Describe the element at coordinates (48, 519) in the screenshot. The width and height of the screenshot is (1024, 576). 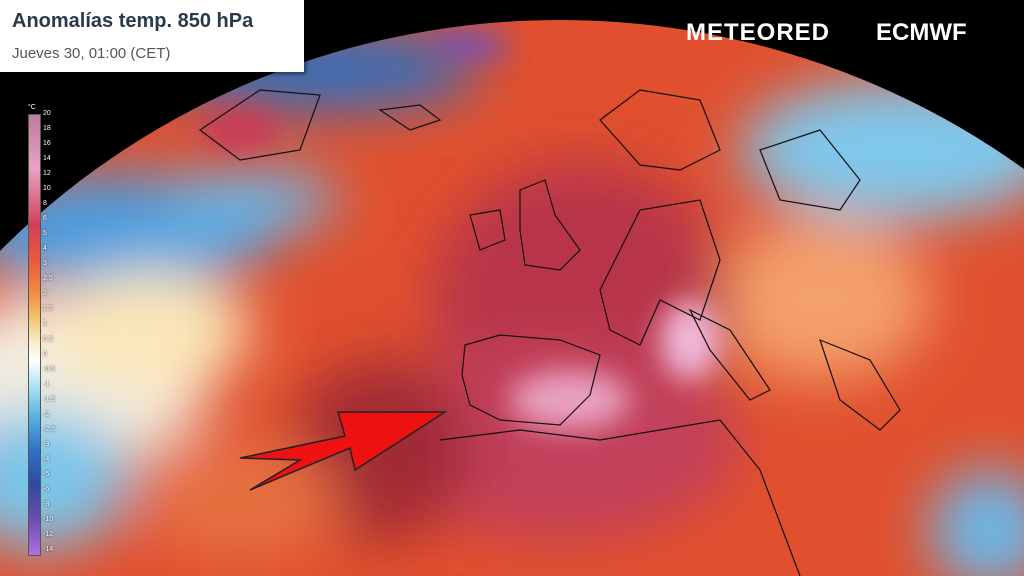
I see `legend-label: -10` at that location.